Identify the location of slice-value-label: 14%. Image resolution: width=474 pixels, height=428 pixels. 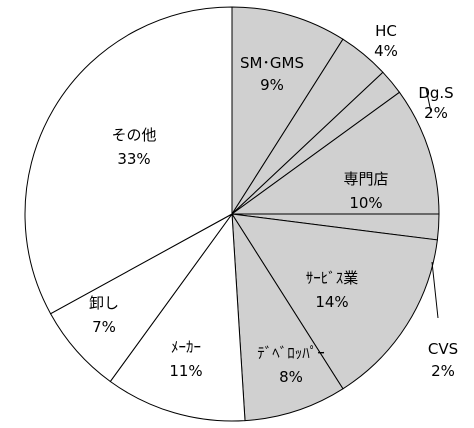
(331, 302).